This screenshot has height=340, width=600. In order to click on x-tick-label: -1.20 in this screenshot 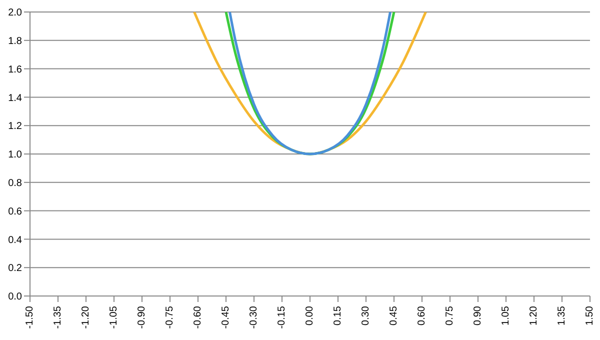, I will do `click(86, 317)`.